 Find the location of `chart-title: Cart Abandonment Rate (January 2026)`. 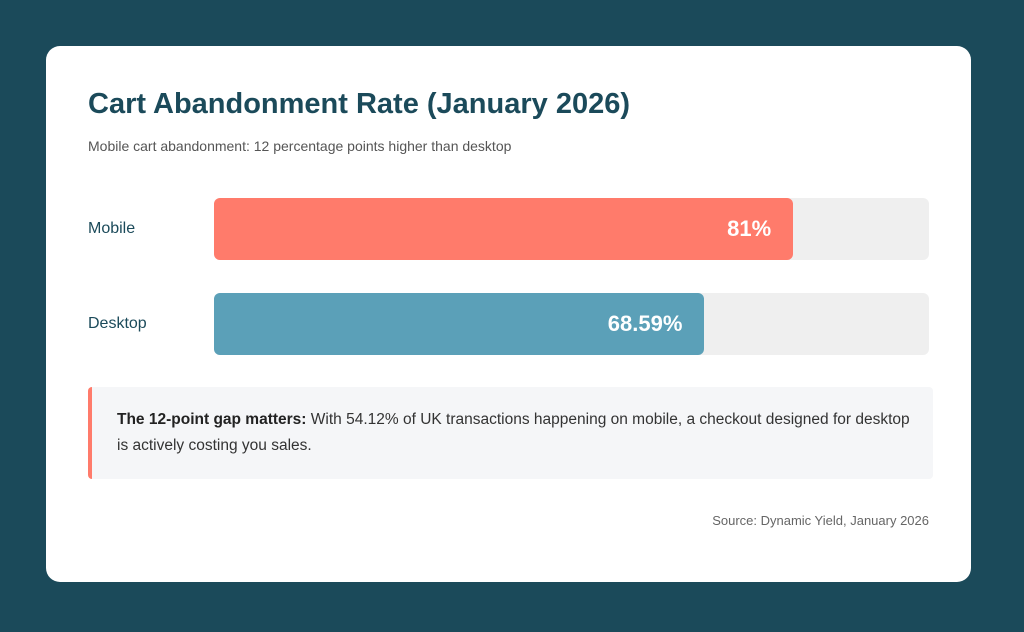

chart-title: Cart Abandonment Rate (January 2026) is located at coordinates (359, 104).